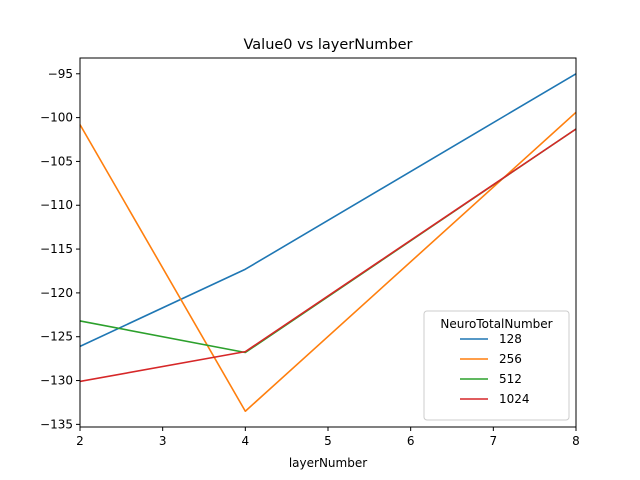  I want to click on y-tick-label: −110, so click(56, 205).